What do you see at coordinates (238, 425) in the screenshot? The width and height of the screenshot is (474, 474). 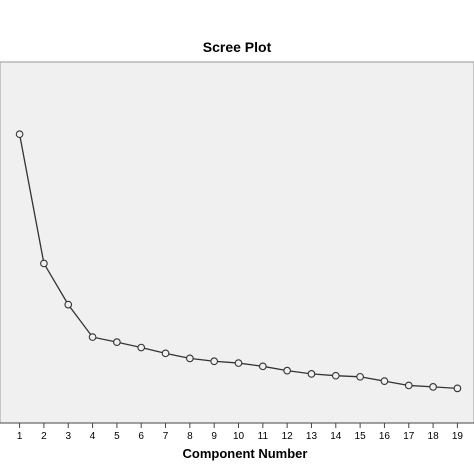 I see `x-axis-ticks` at bounding box center [238, 425].